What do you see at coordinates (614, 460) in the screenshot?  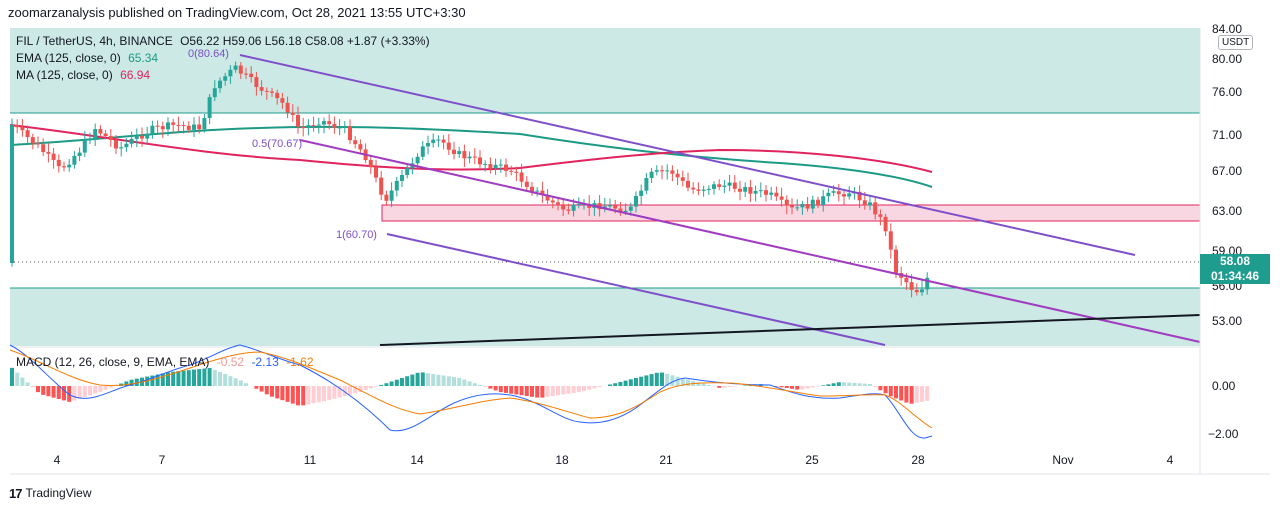 I see `time-axis-ticks: 4 7 11 14 18 21 25 28 Nov 4` at bounding box center [614, 460].